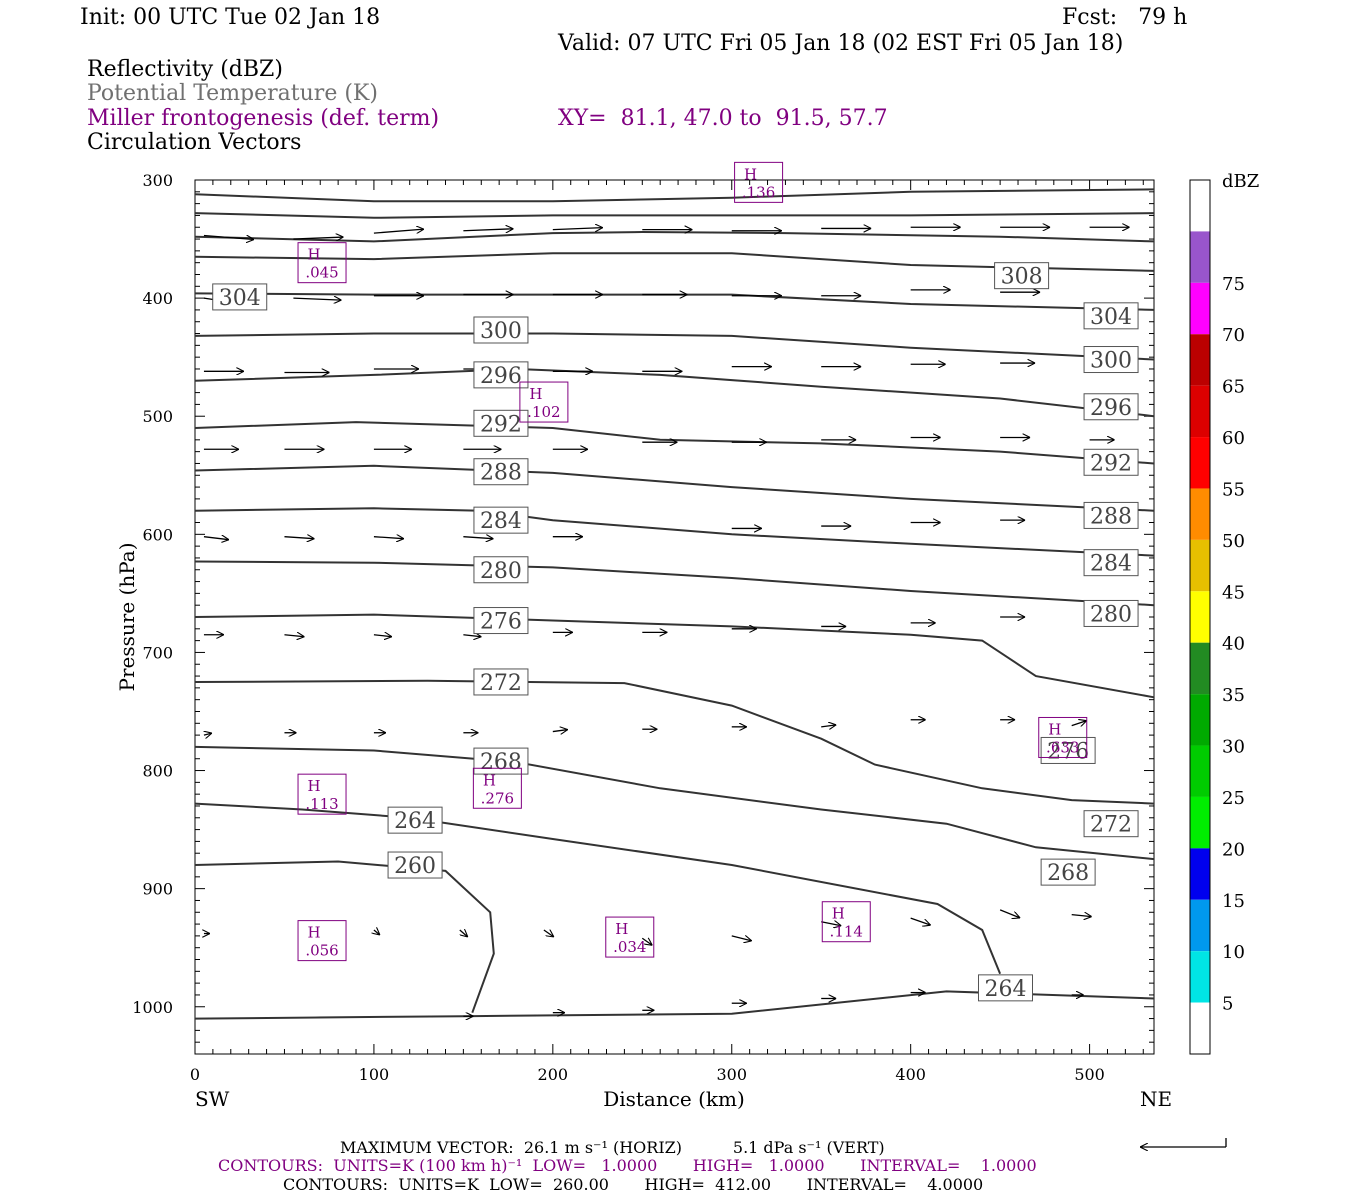 The width and height of the screenshot is (1350, 1200). Describe the element at coordinates (1227, 1004) in the screenshot. I see `colorbar-label: 5` at that location.